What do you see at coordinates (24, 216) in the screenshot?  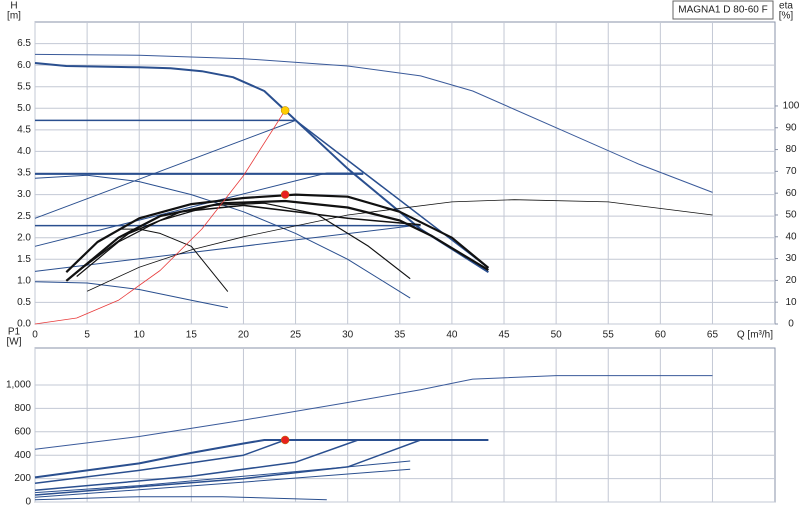 I see `y-tick-label: 2.5` at bounding box center [24, 216].